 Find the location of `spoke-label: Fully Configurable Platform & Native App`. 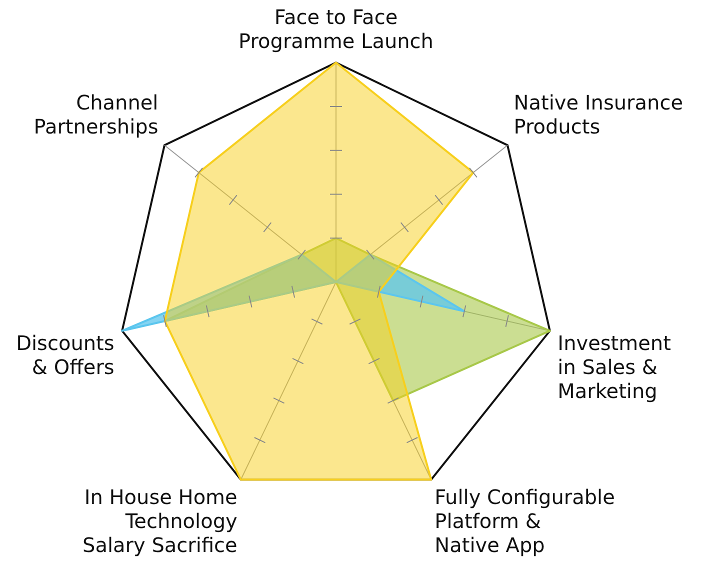

spoke-label: Fully Configurable Platform & Native App is located at coordinates (524, 521).